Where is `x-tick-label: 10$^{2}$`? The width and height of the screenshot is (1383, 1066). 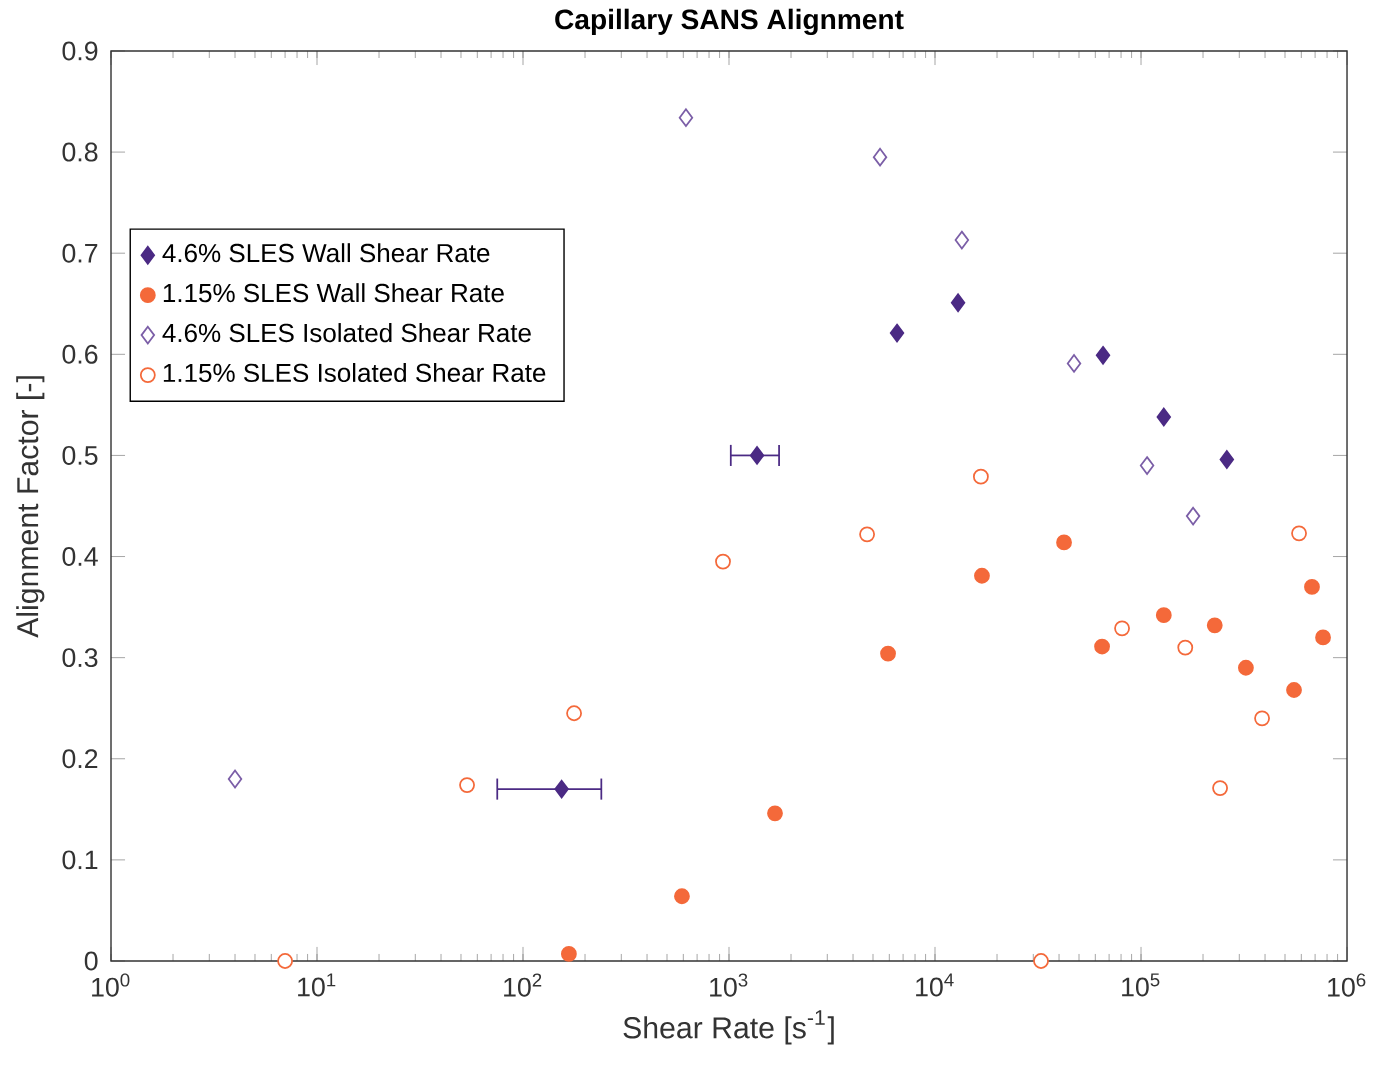 x-tick-label: 10$^{2}$ is located at coordinates (523, 985).